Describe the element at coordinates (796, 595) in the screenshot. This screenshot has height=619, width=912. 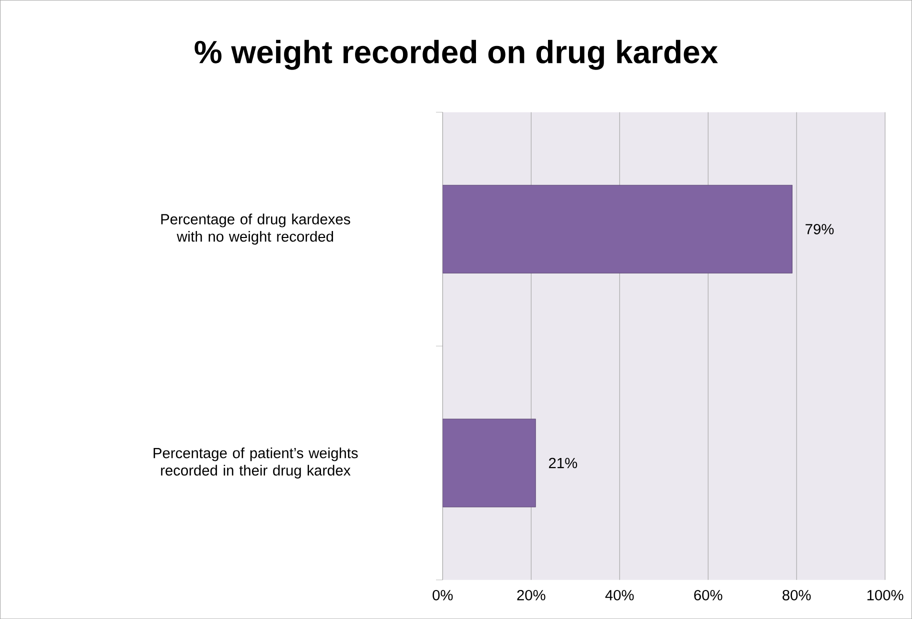
I see `x-tick-label: 80%` at that location.